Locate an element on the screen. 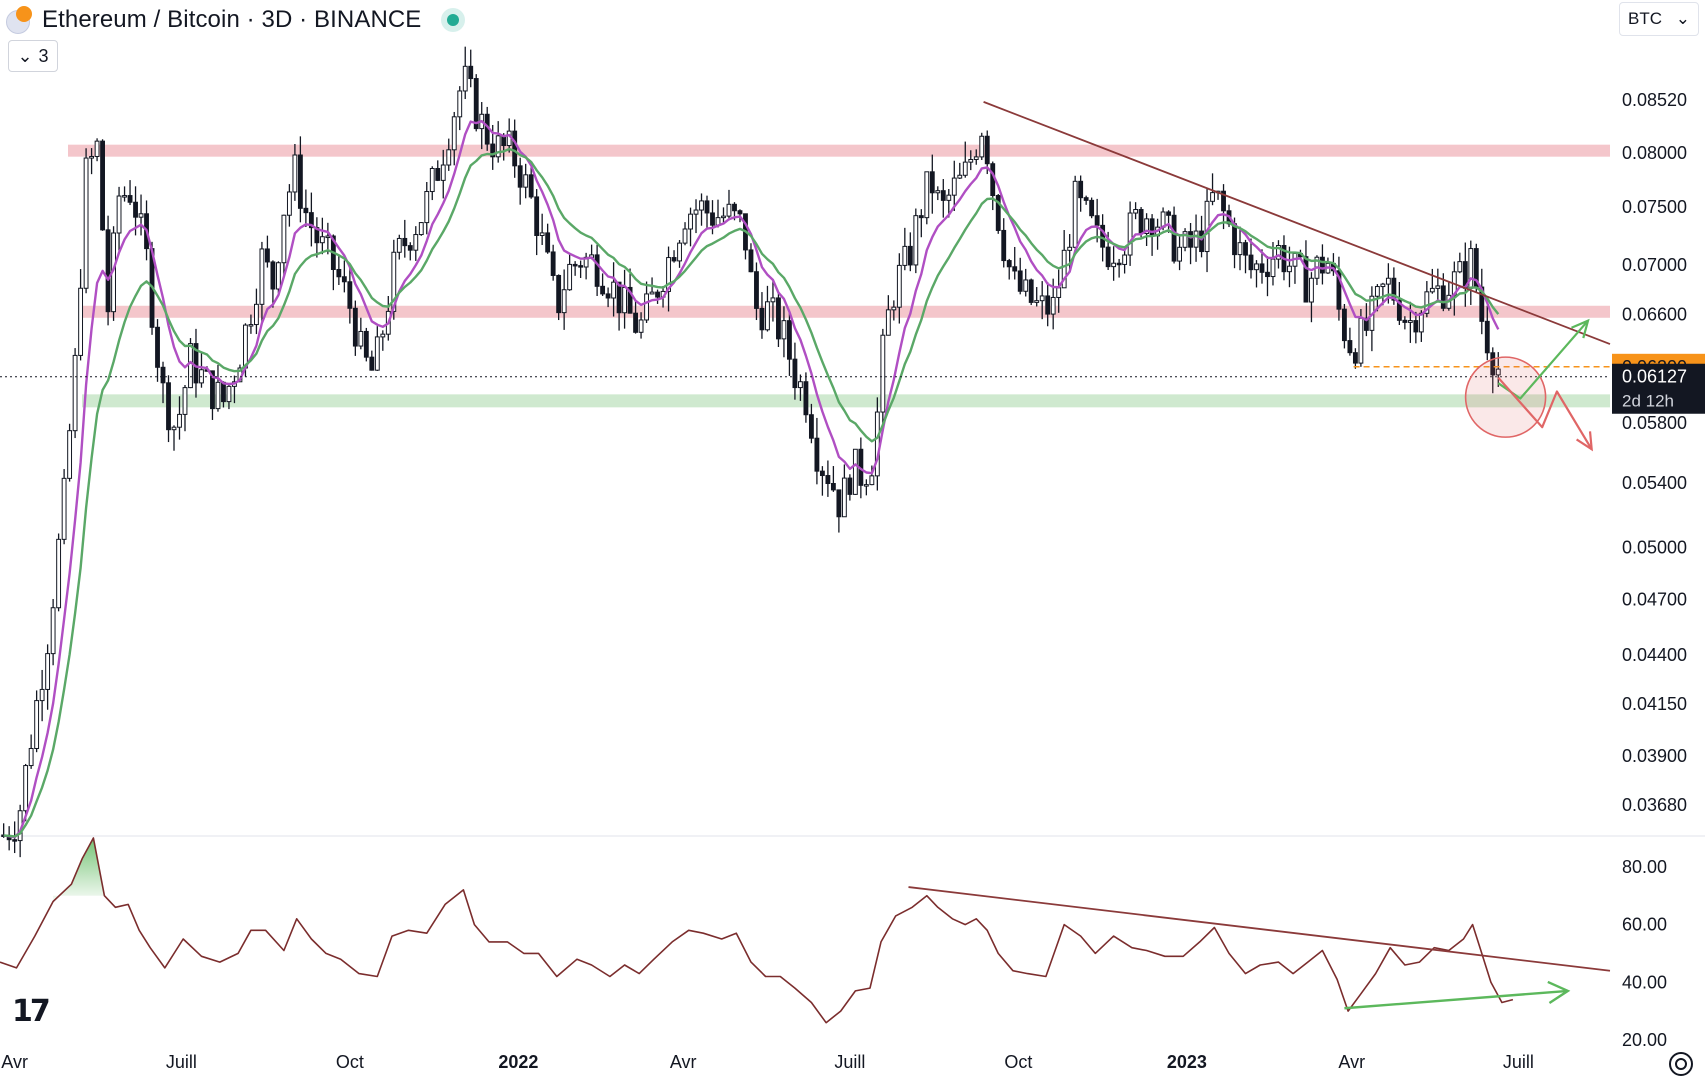  currency-select: BTC ⌄ is located at coordinates (1659, 19).